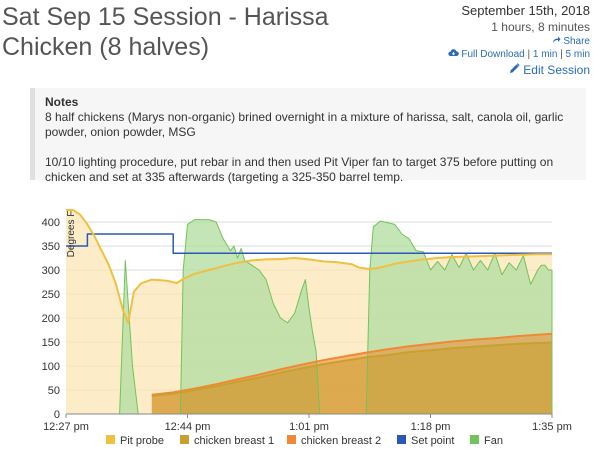 The image size is (600, 449). What do you see at coordinates (291, 439) in the screenshot?
I see `legend-swatch-b2` at bounding box center [291, 439].